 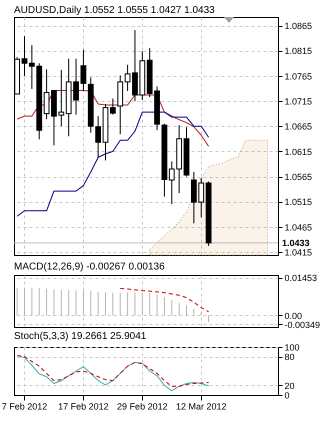 I want to click on y-tick-label: 1.0815, so click(x=298, y=51).